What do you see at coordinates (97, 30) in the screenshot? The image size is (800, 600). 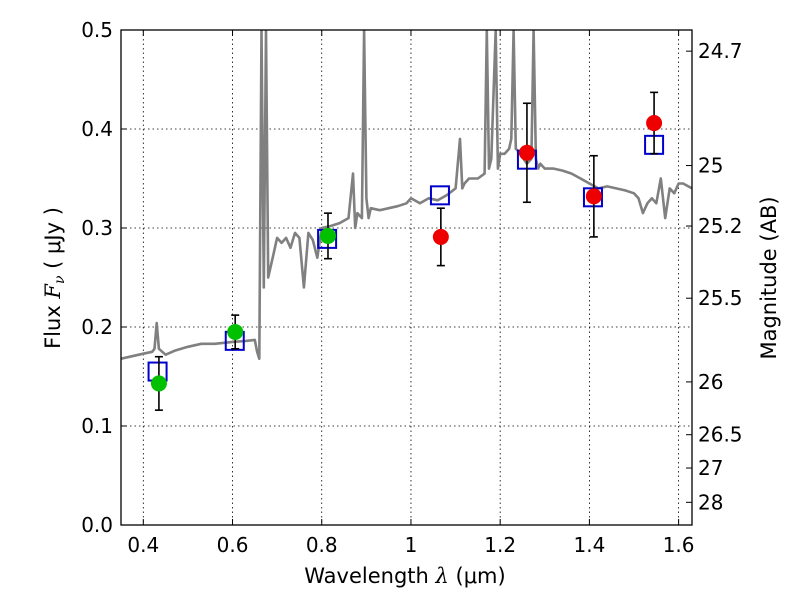 I see `y-tick-label: 0.5` at bounding box center [97, 30].